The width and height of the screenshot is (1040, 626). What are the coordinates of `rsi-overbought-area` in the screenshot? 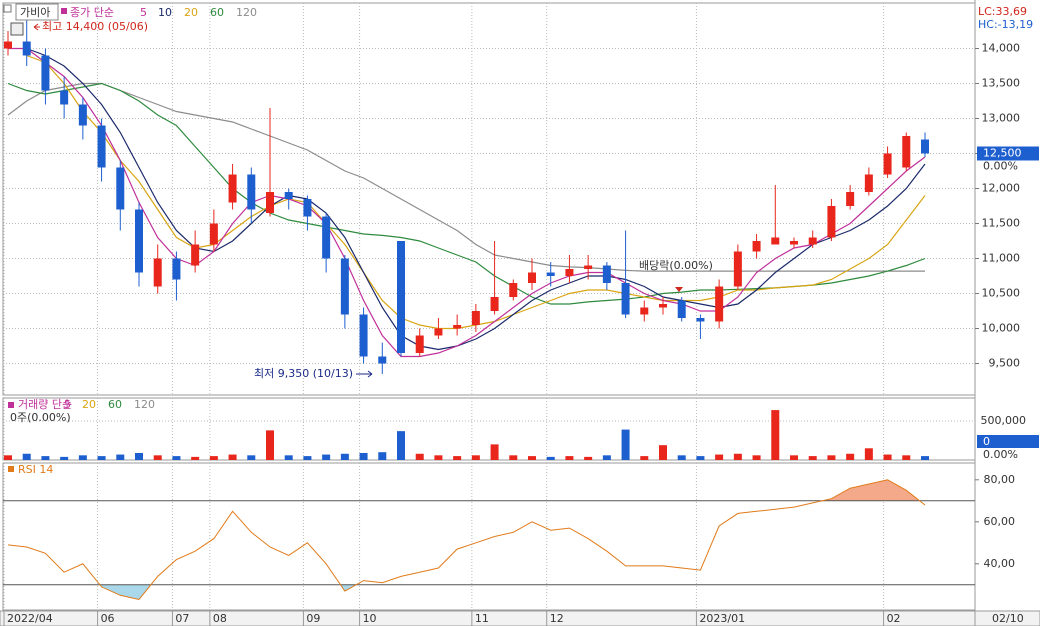 It's located at (871, 490).